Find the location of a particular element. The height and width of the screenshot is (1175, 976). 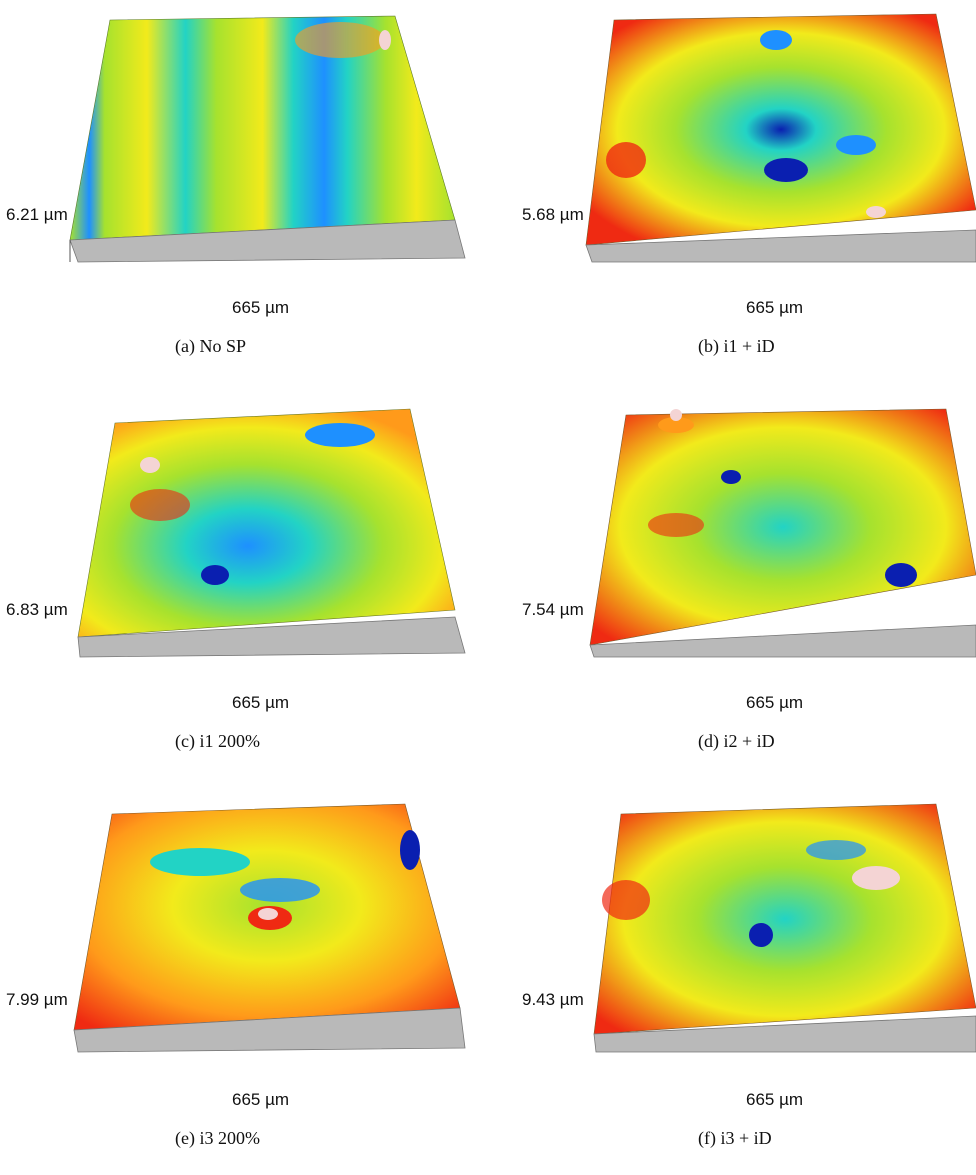

surface-plot-a is located at coordinates (267, 139).